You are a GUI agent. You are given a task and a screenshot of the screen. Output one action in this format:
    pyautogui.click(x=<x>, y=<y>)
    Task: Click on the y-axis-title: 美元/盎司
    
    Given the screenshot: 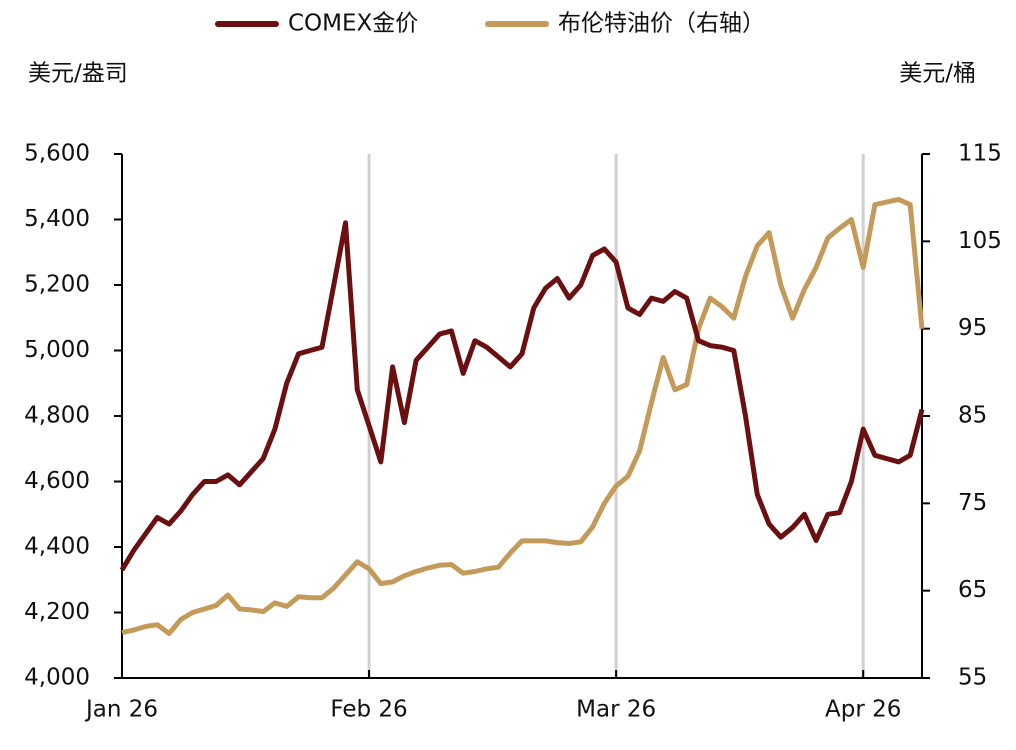 What is the action you would take?
    pyautogui.click(x=78, y=74)
    